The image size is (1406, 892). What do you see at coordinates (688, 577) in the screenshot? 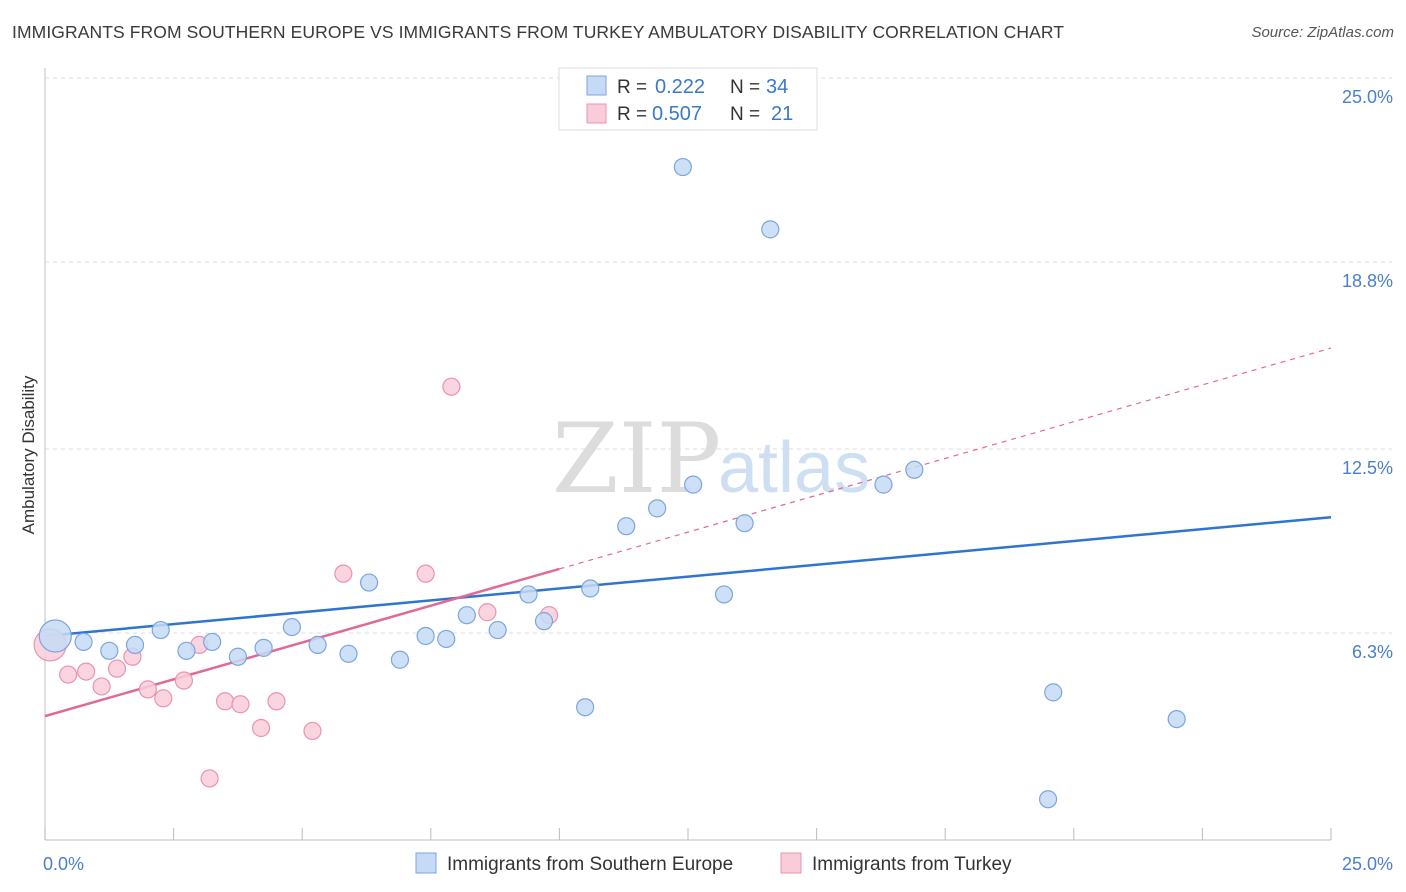
I see `trend-line-blue` at bounding box center [688, 577].